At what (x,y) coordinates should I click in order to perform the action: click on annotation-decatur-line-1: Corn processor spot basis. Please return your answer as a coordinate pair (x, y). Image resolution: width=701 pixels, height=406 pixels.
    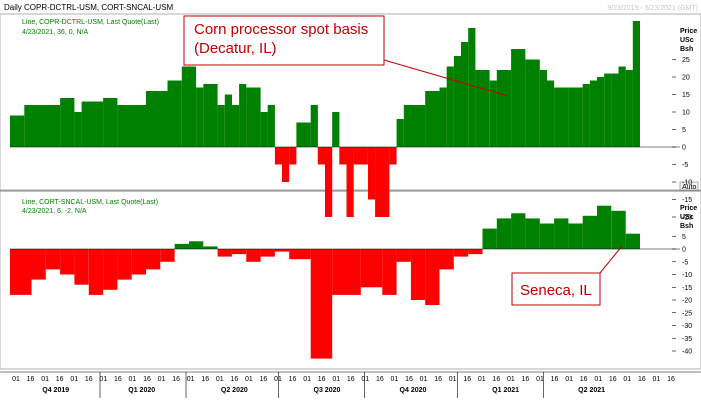
    Looking at the image, I should click on (281, 29).